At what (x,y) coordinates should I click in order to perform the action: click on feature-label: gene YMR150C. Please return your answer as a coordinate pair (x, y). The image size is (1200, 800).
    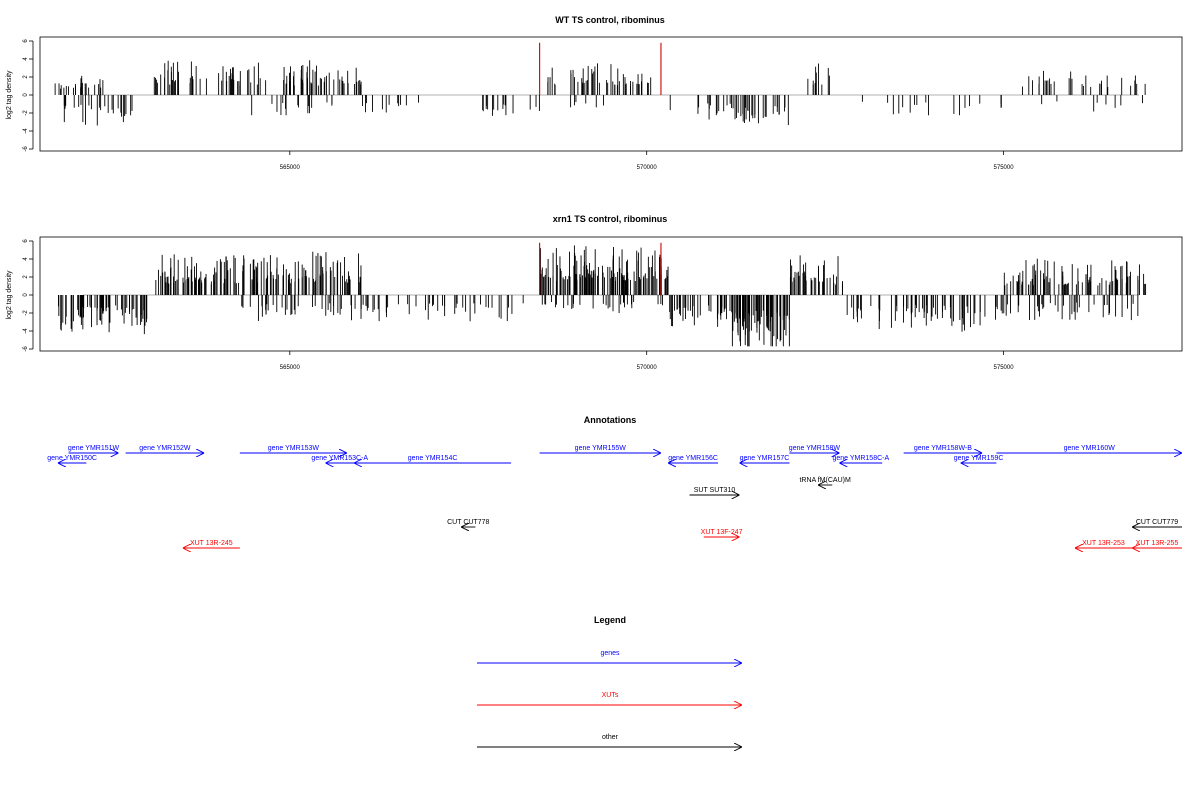
    Looking at the image, I should click on (72, 458).